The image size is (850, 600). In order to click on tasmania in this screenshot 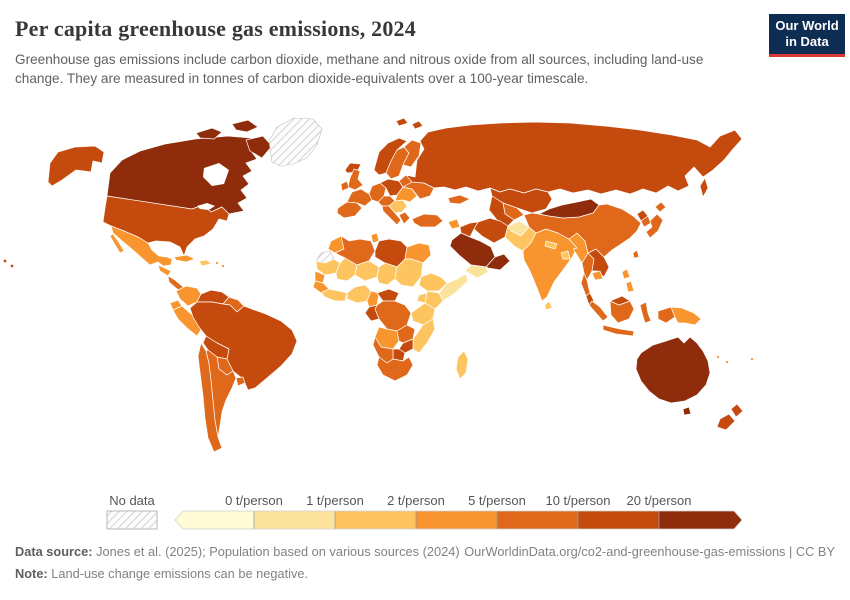, I will do `click(687, 411)`.